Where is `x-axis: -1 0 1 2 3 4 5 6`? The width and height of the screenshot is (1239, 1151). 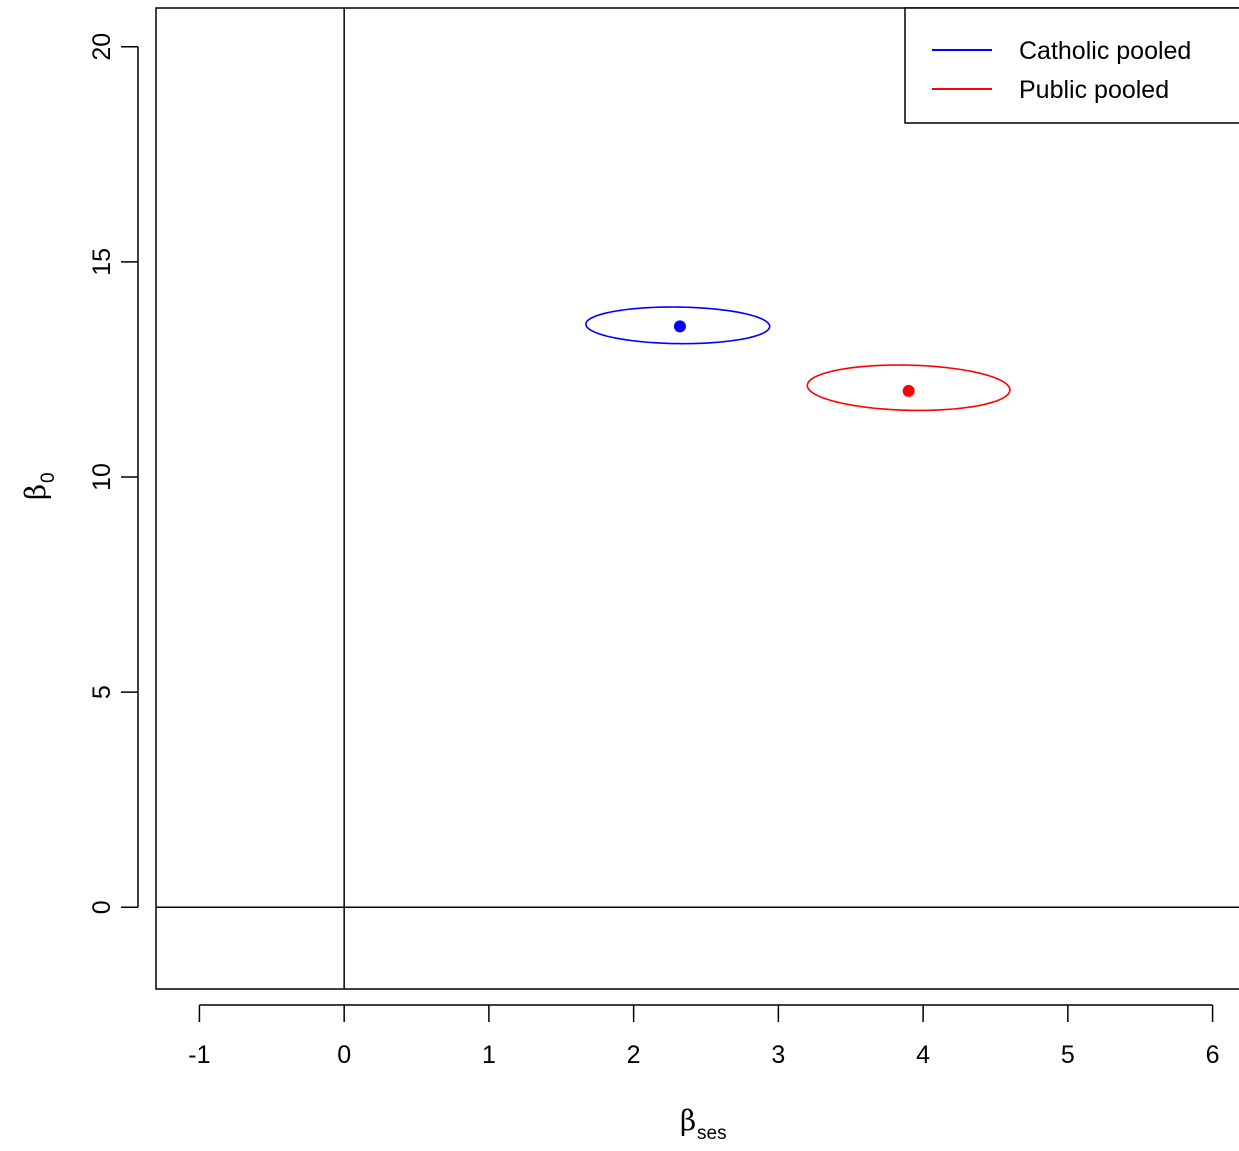
x-axis: -1 0 1 2 3 4 5 6 is located at coordinates (704, 1036).